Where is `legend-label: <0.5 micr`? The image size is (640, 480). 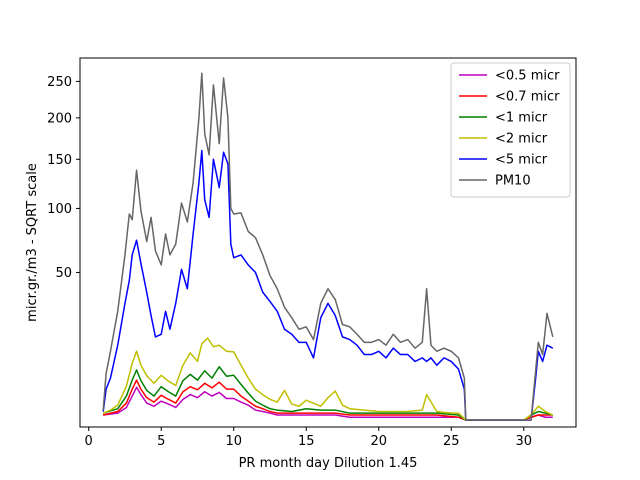
legend-label: <0.5 micr is located at coordinates (527, 76).